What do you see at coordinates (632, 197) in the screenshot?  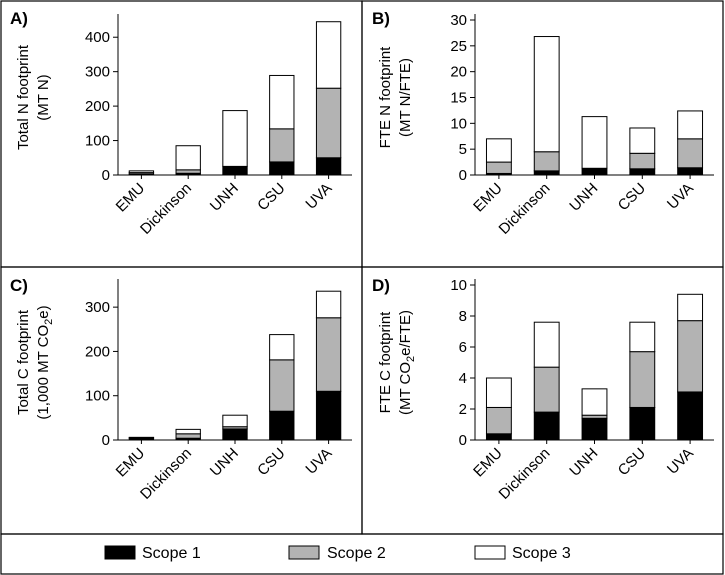 I see `category-label-b-csu: CSU` at bounding box center [632, 197].